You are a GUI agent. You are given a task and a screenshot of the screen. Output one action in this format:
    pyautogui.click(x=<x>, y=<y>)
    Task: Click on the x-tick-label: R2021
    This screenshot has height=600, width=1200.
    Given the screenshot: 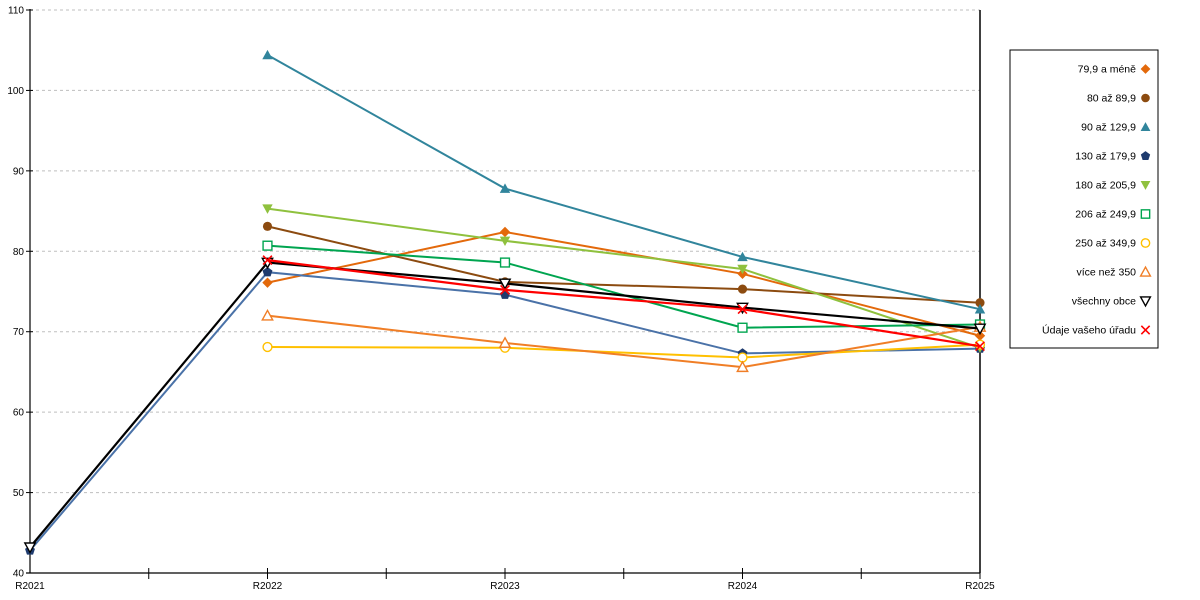 What is the action you would take?
    pyautogui.click(x=30, y=586)
    